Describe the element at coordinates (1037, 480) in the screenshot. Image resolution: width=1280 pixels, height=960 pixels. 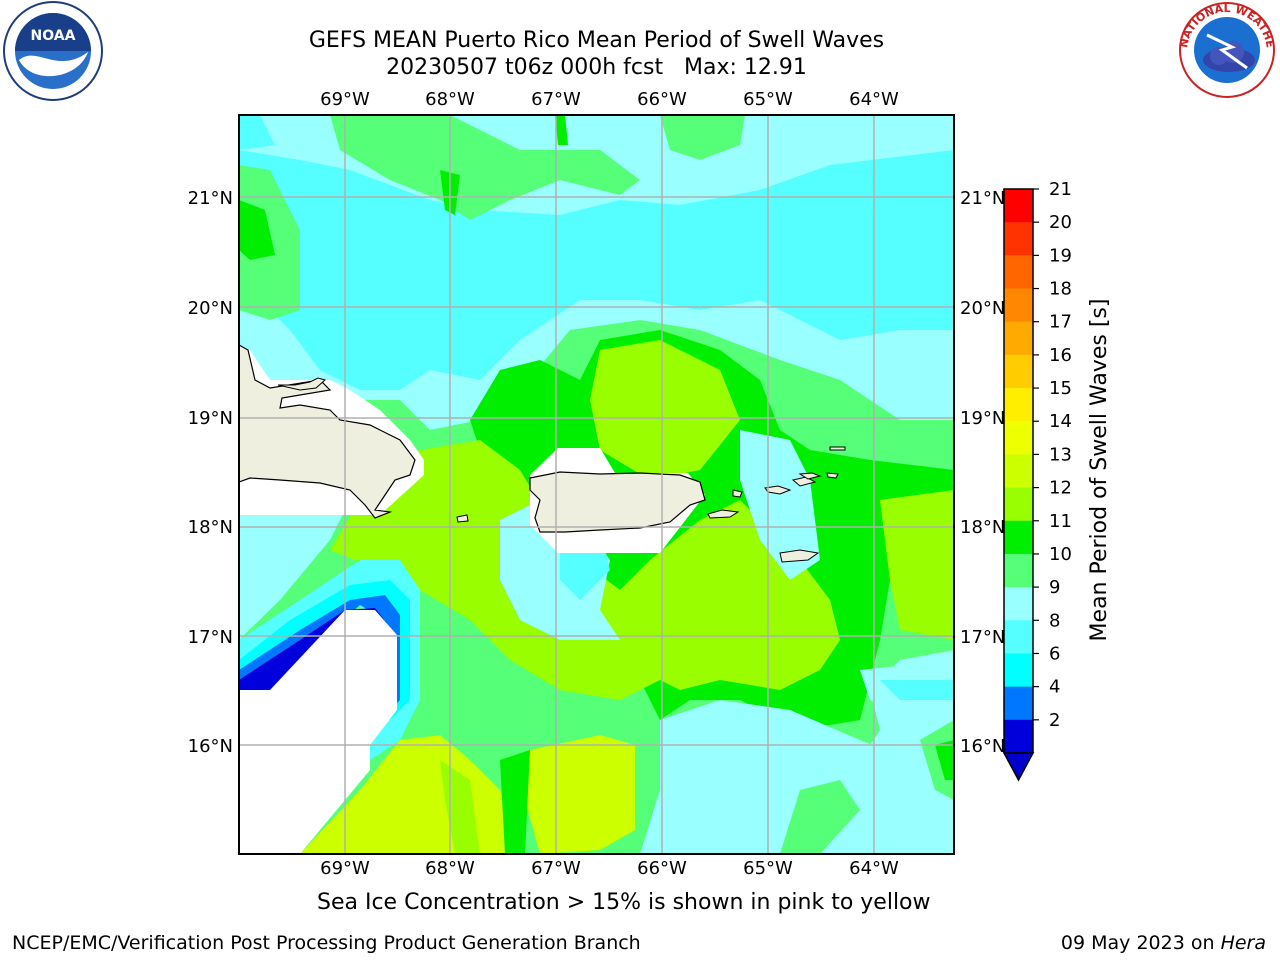
I see `colorbar: 21 20 19 18 17 16 15 14 13 12 11 10 9 8 6 4 2` at that location.